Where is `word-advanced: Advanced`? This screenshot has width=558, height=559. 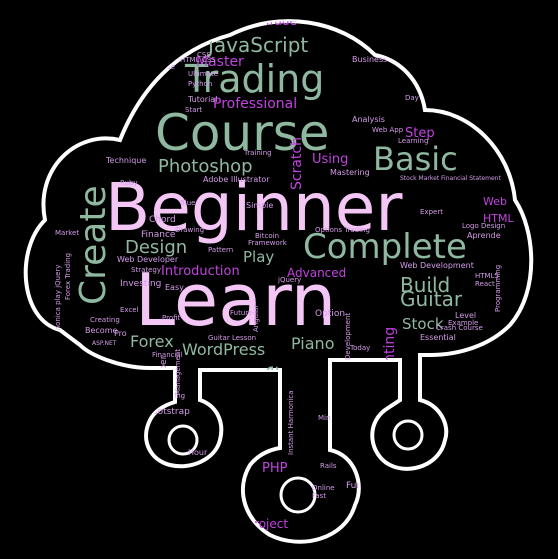 word-advanced: Advanced is located at coordinates (316, 273).